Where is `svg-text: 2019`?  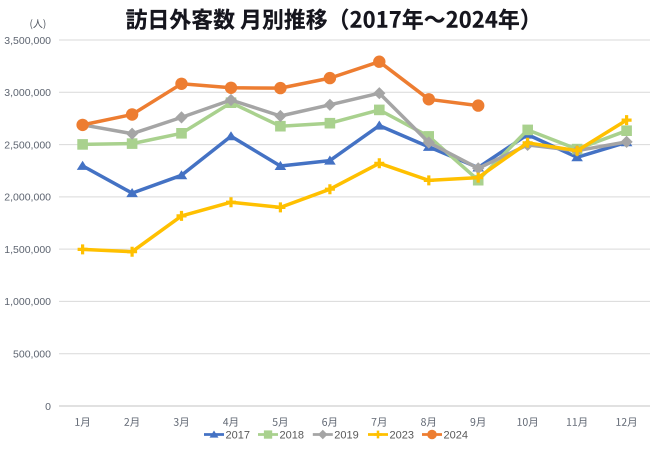
svg-text: 2019 is located at coordinates (346, 435).